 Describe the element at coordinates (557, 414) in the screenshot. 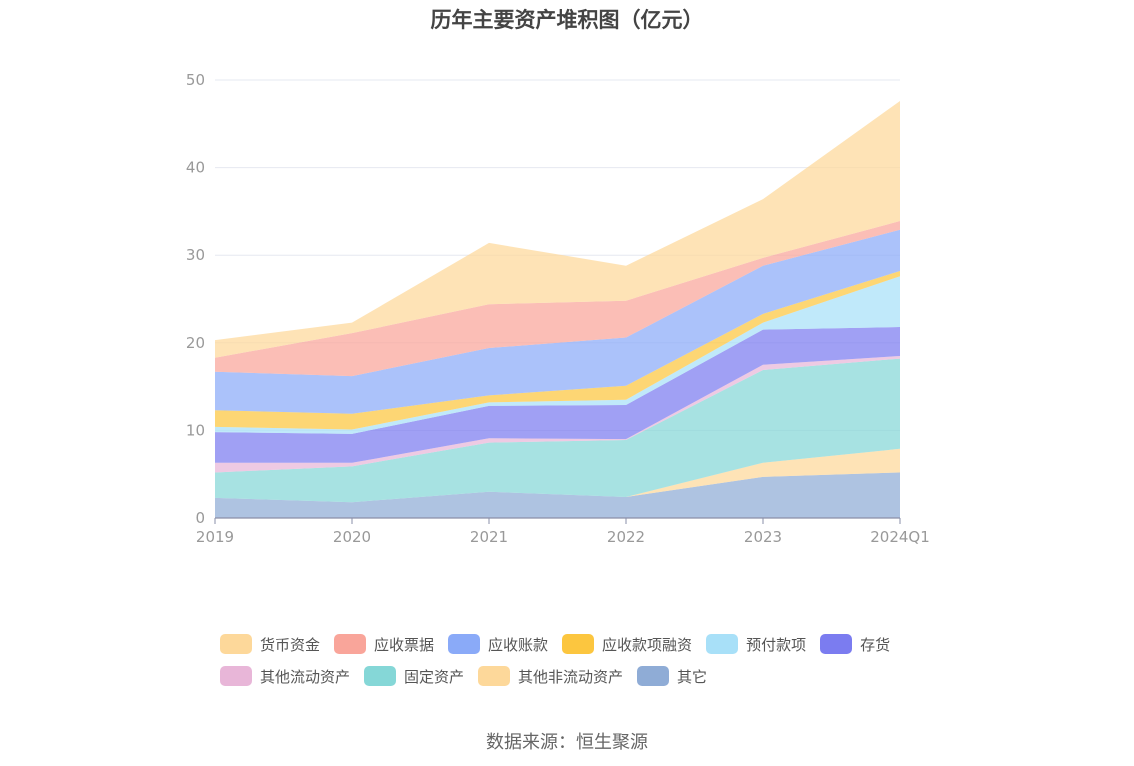

I see `area-其他流动资产` at that location.